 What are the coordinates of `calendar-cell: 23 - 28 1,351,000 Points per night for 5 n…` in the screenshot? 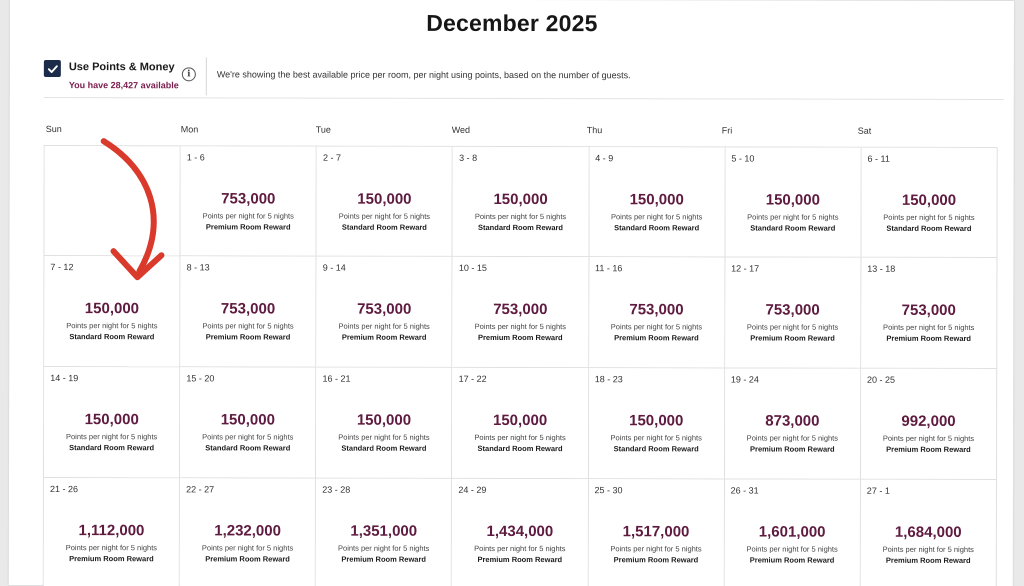 It's located at (384, 532).